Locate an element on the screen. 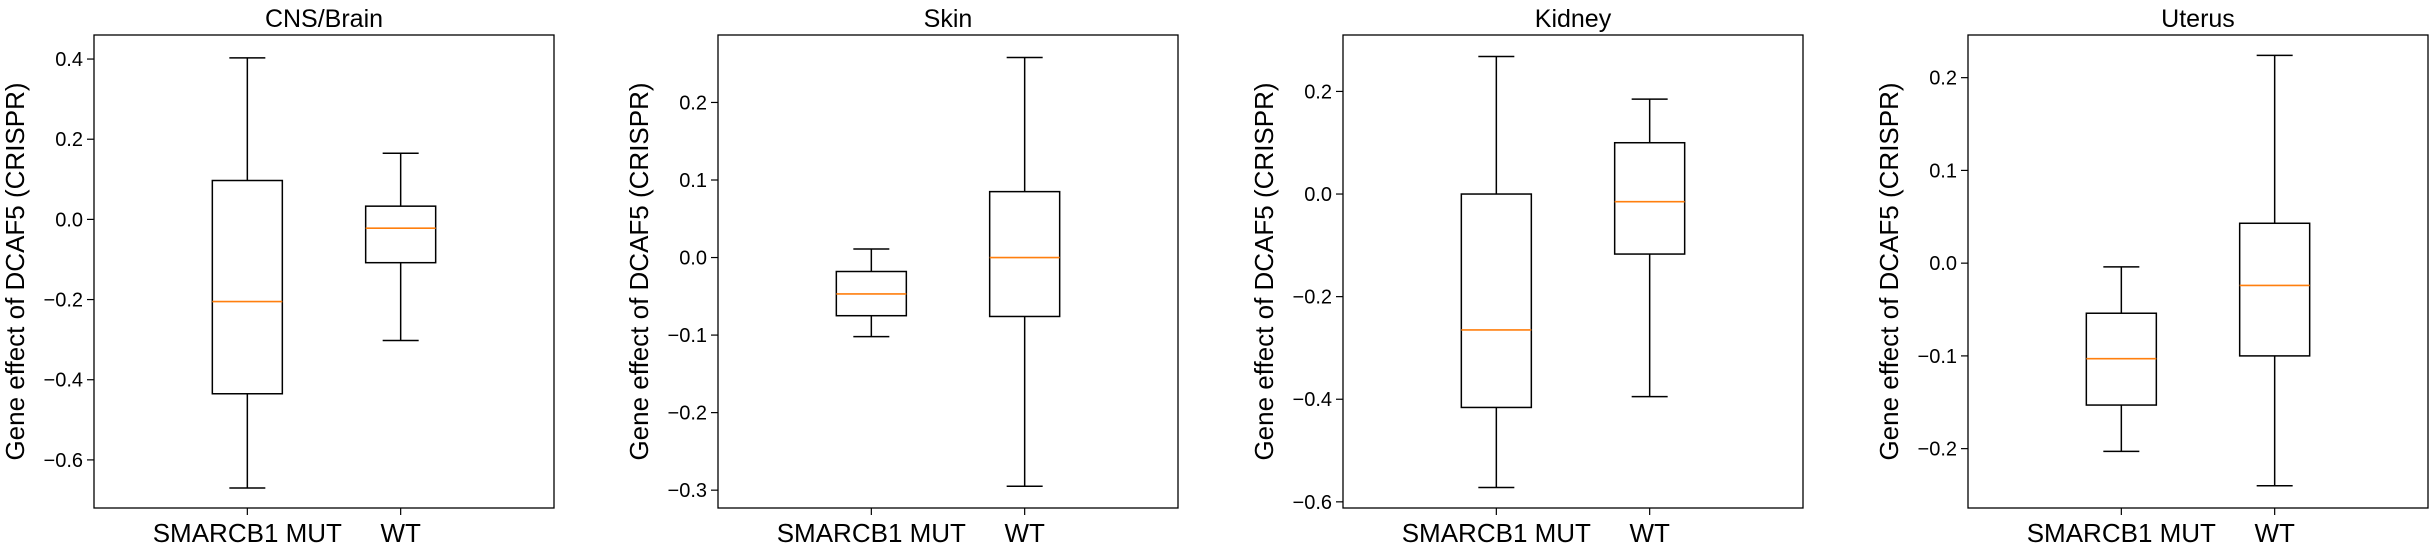 This screenshot has height=548, width=2432. chart-title: Skin is located at coordinates (948, 19).